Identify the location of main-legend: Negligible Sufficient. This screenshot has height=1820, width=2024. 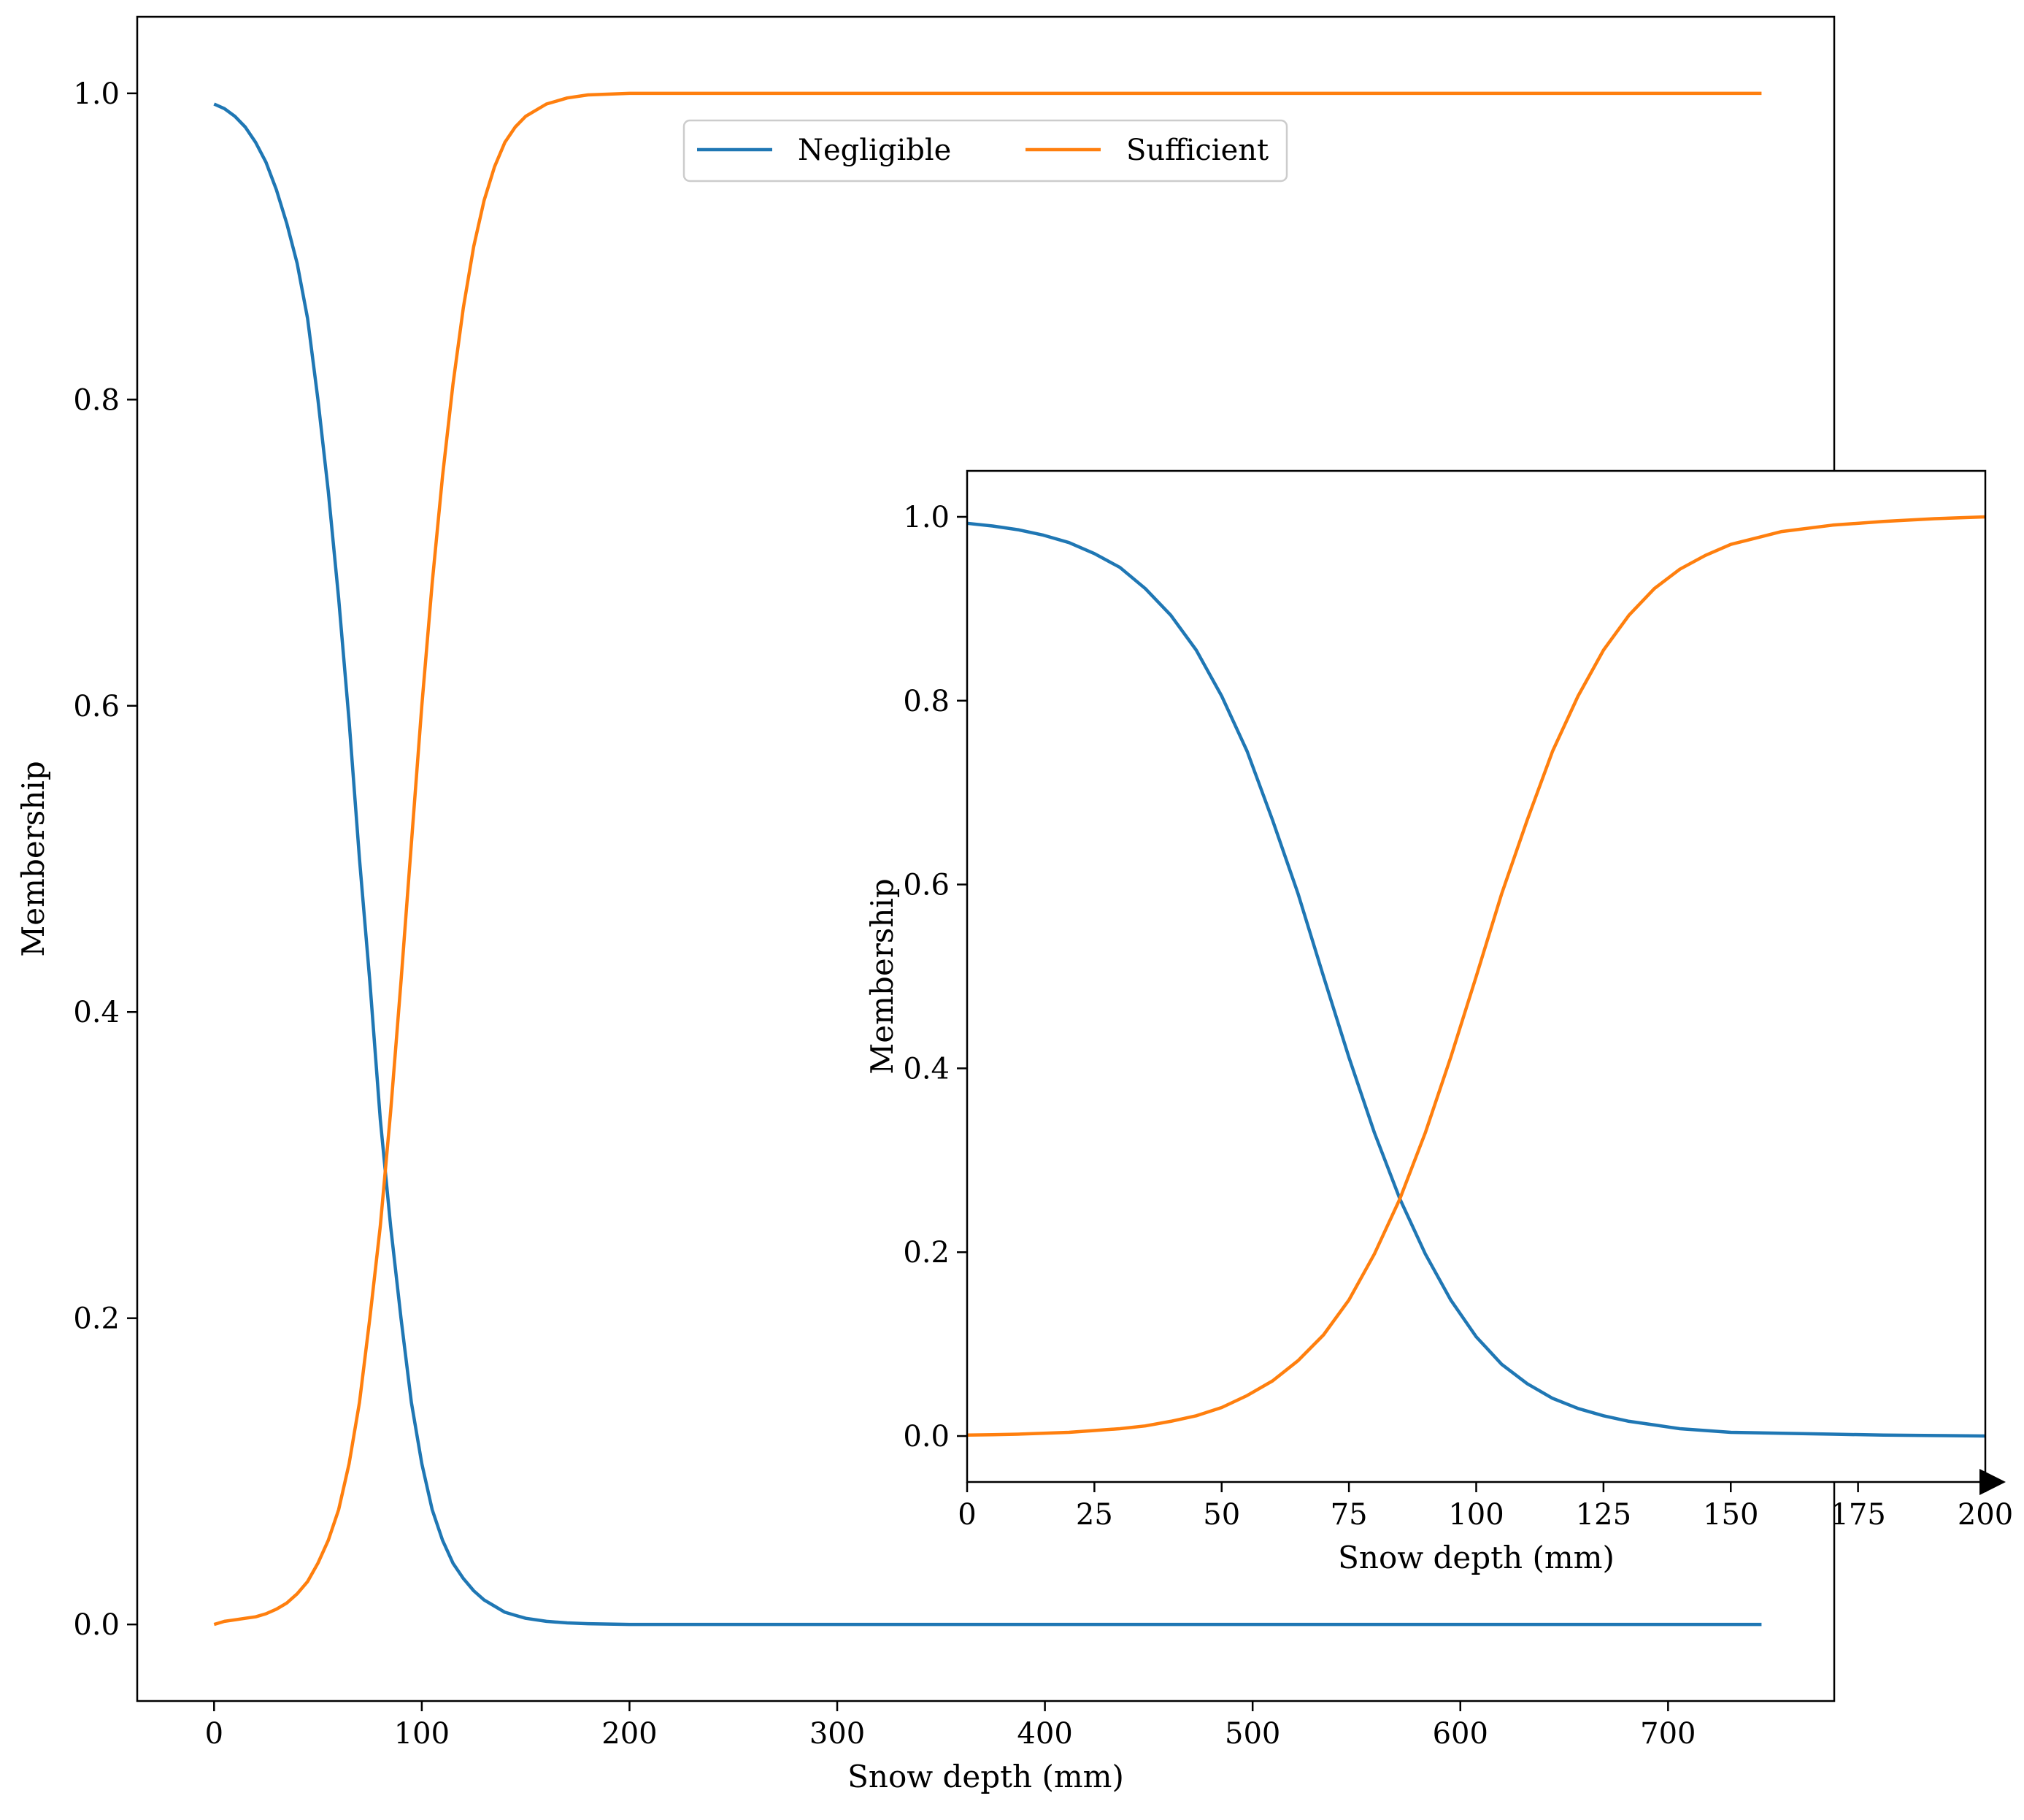
(985, 151).